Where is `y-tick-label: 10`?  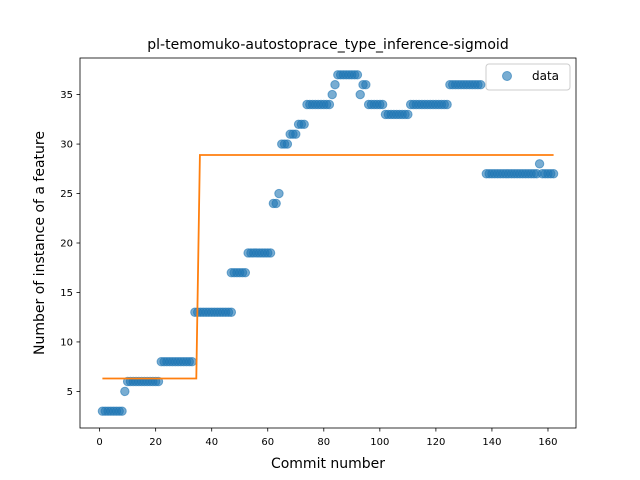
y-tick-label: 10 is located at coordinates (66, 342).